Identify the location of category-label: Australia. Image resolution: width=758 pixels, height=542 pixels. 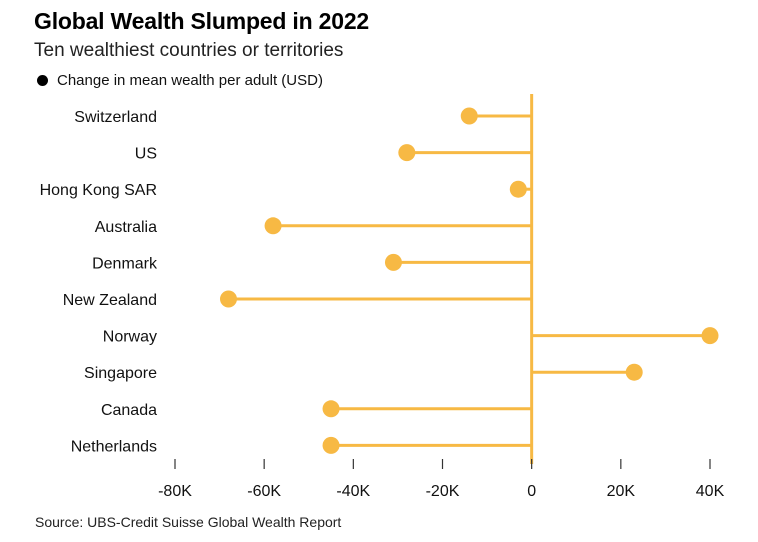
(126, 227).